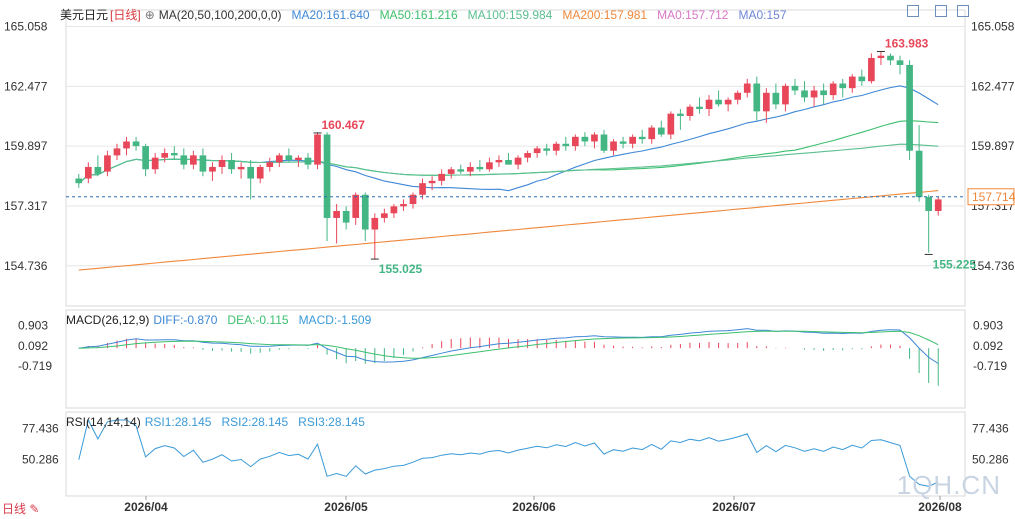  What do you see at coordinates (33, 325) in the screenshot?
I see `macd-y-tick-left: 0.903` at bounding box center [33, 325].